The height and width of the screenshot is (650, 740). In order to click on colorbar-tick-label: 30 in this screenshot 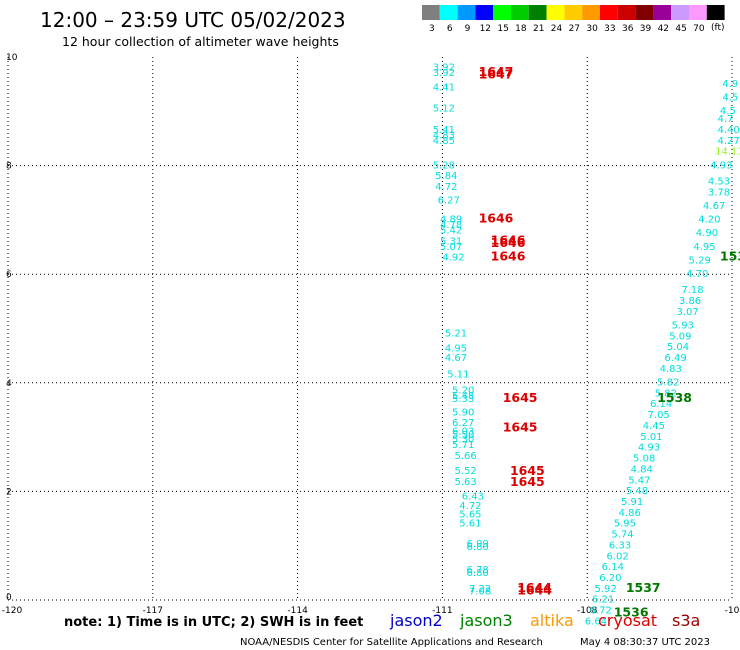, I will do `click(592, 29)`.